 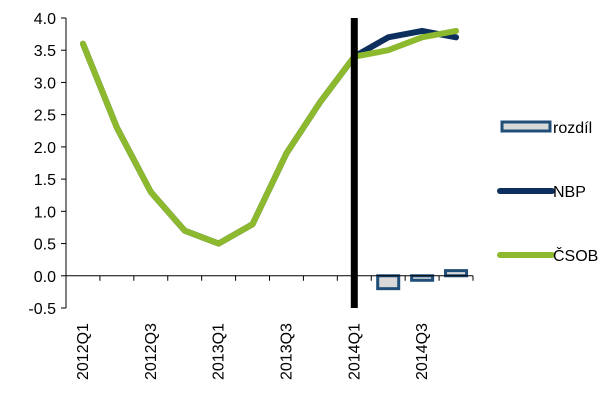 I want to click on y-tick-label: -0.5, so click(x=42, y=309).